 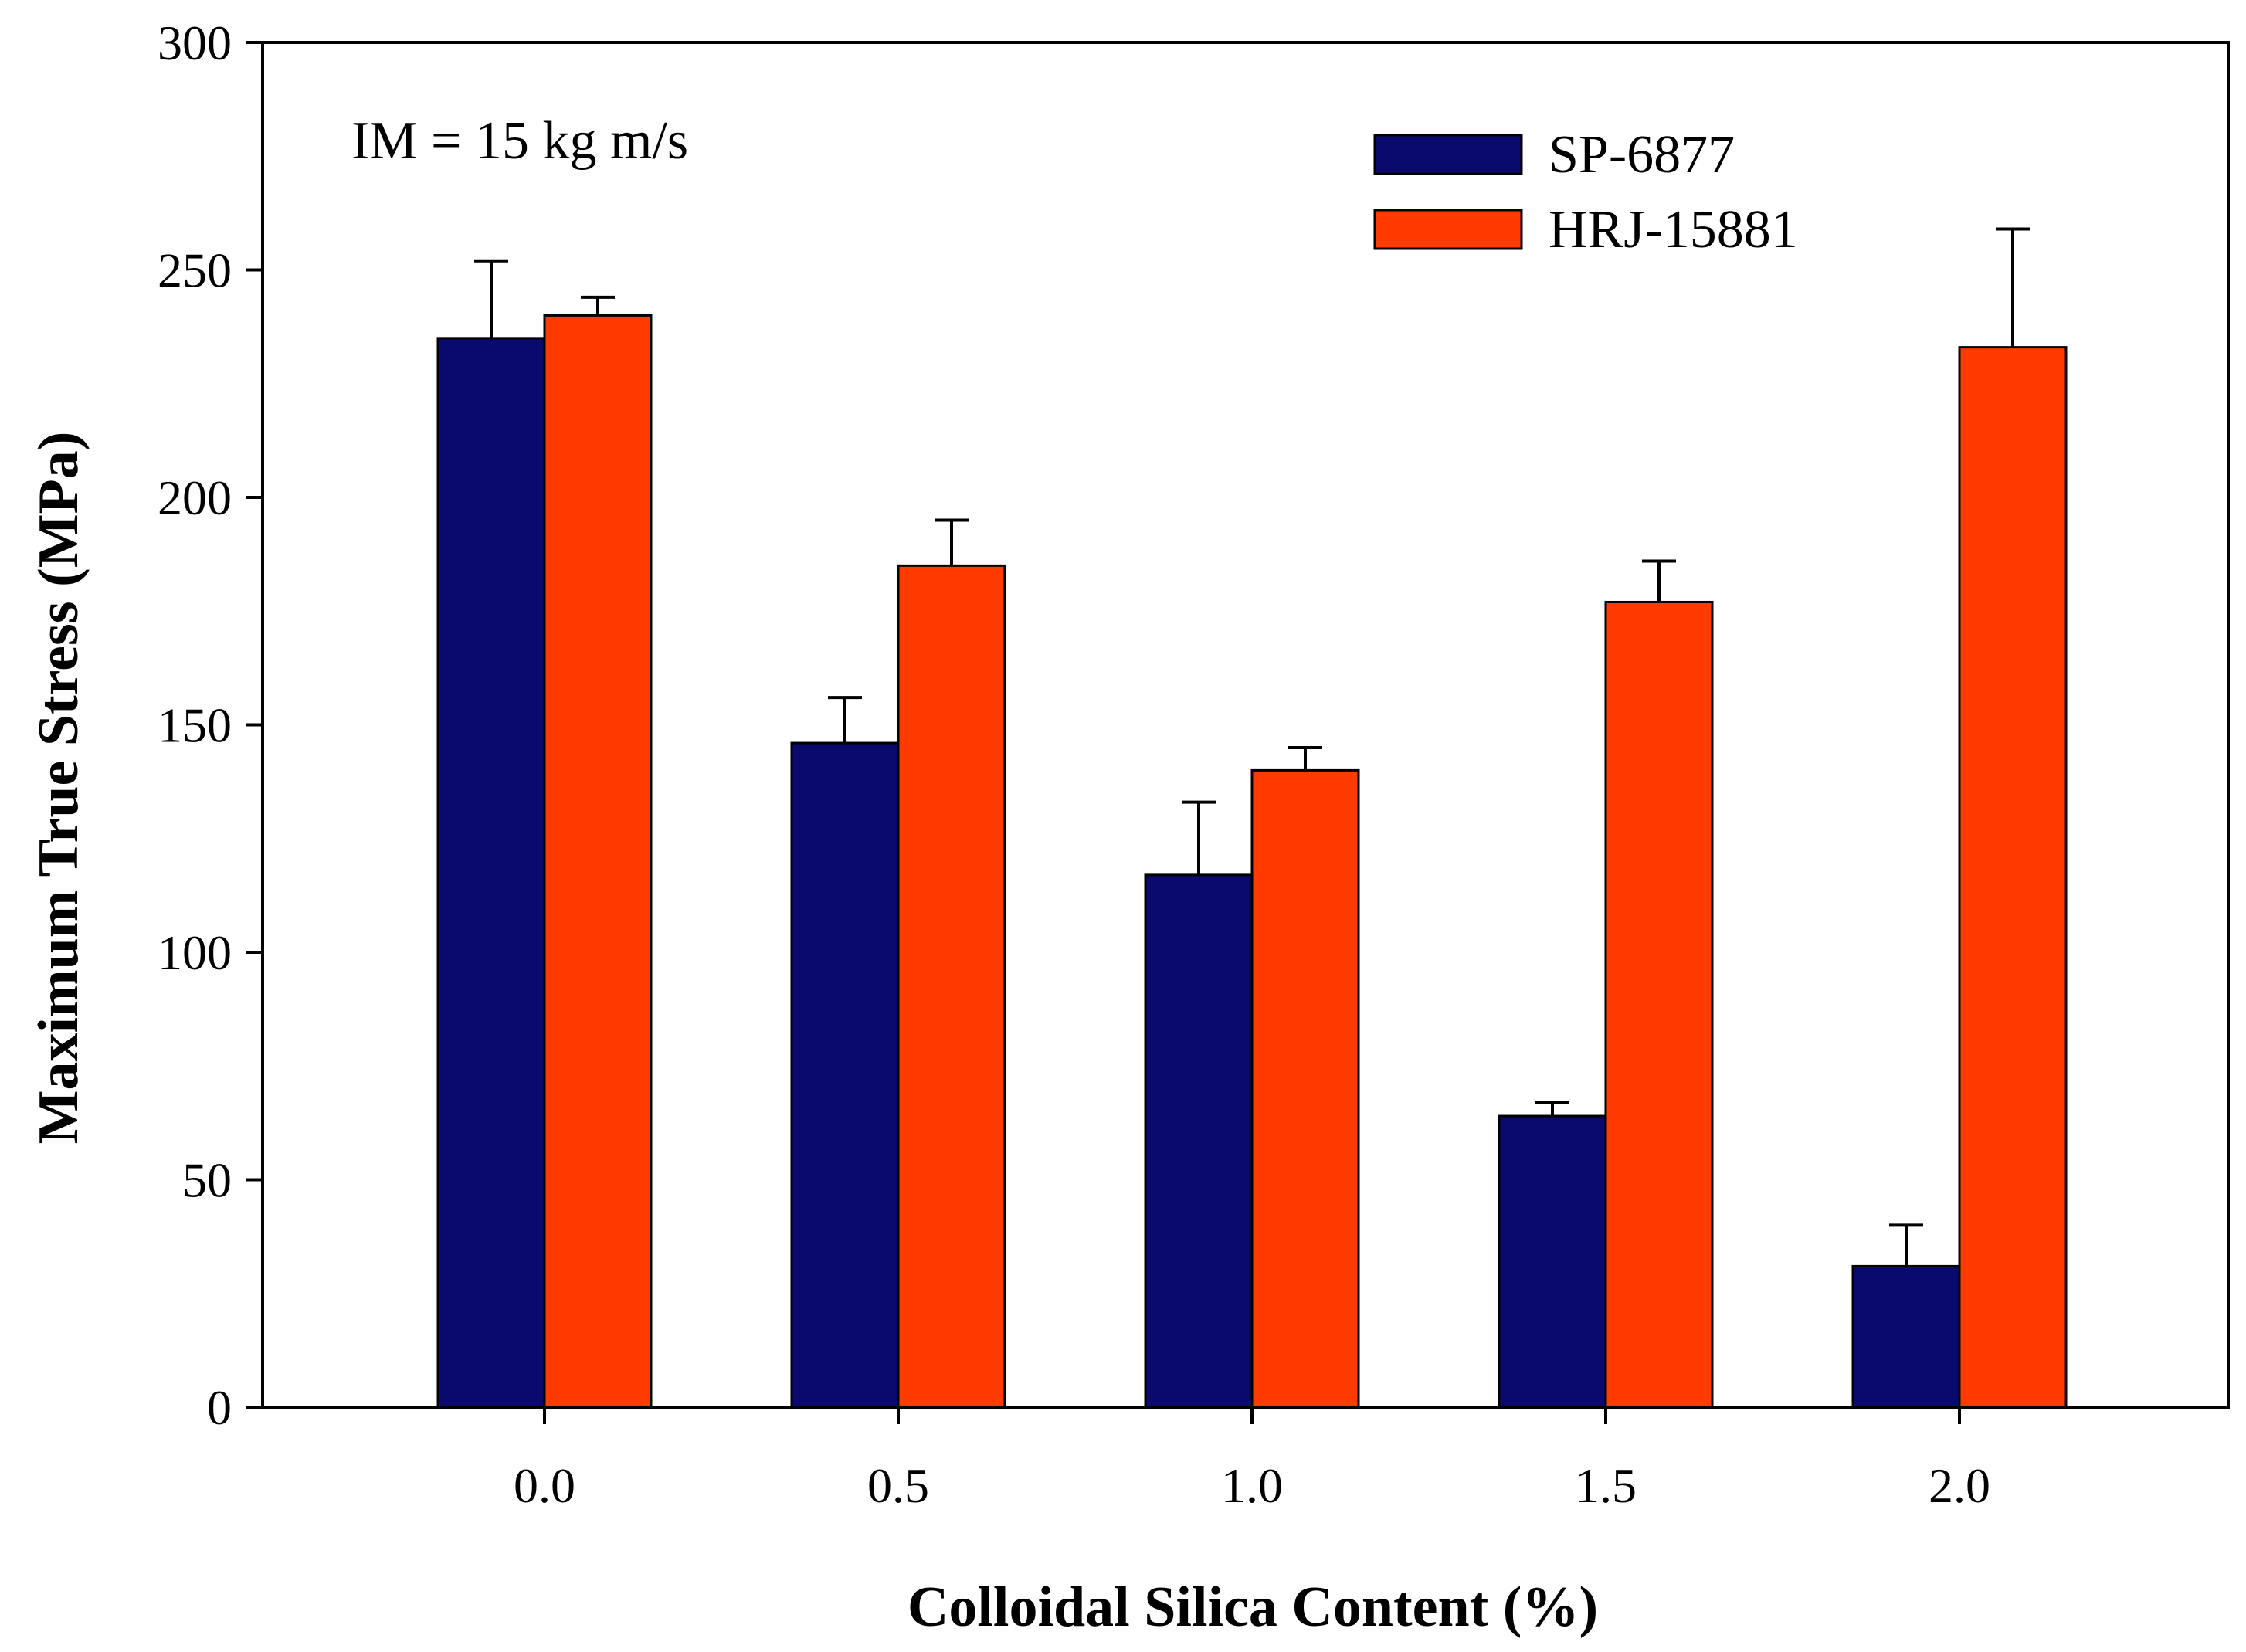 I want to click on y-axis-title: Maximum True Stress (MPa), so click(x=58, y=788).